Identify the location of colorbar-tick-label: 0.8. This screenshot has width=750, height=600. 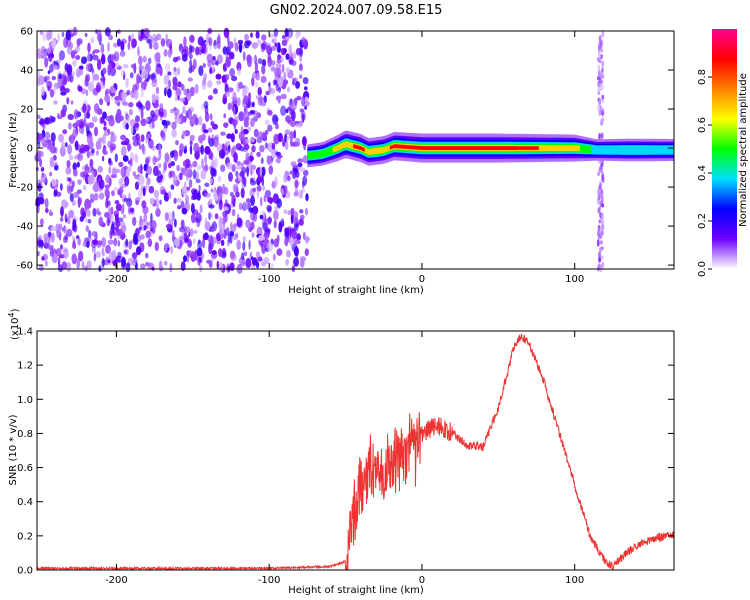
(702, 77).